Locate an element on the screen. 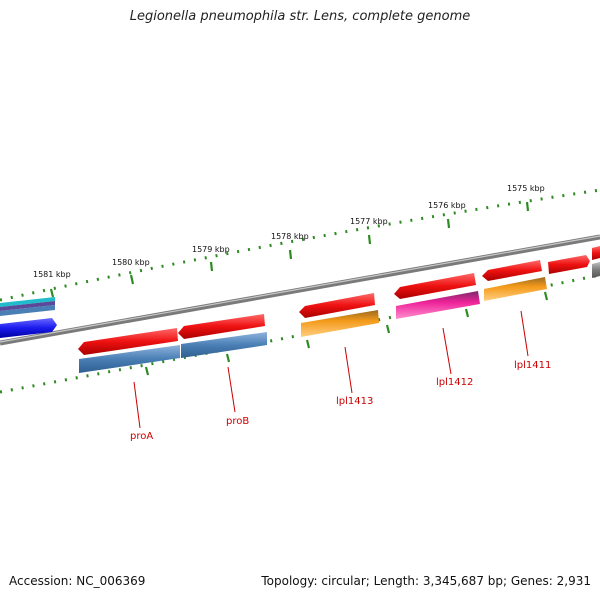 This screenshot has width=600, height=600. cds-feature-steelblue is located at coordinates (27, 310).